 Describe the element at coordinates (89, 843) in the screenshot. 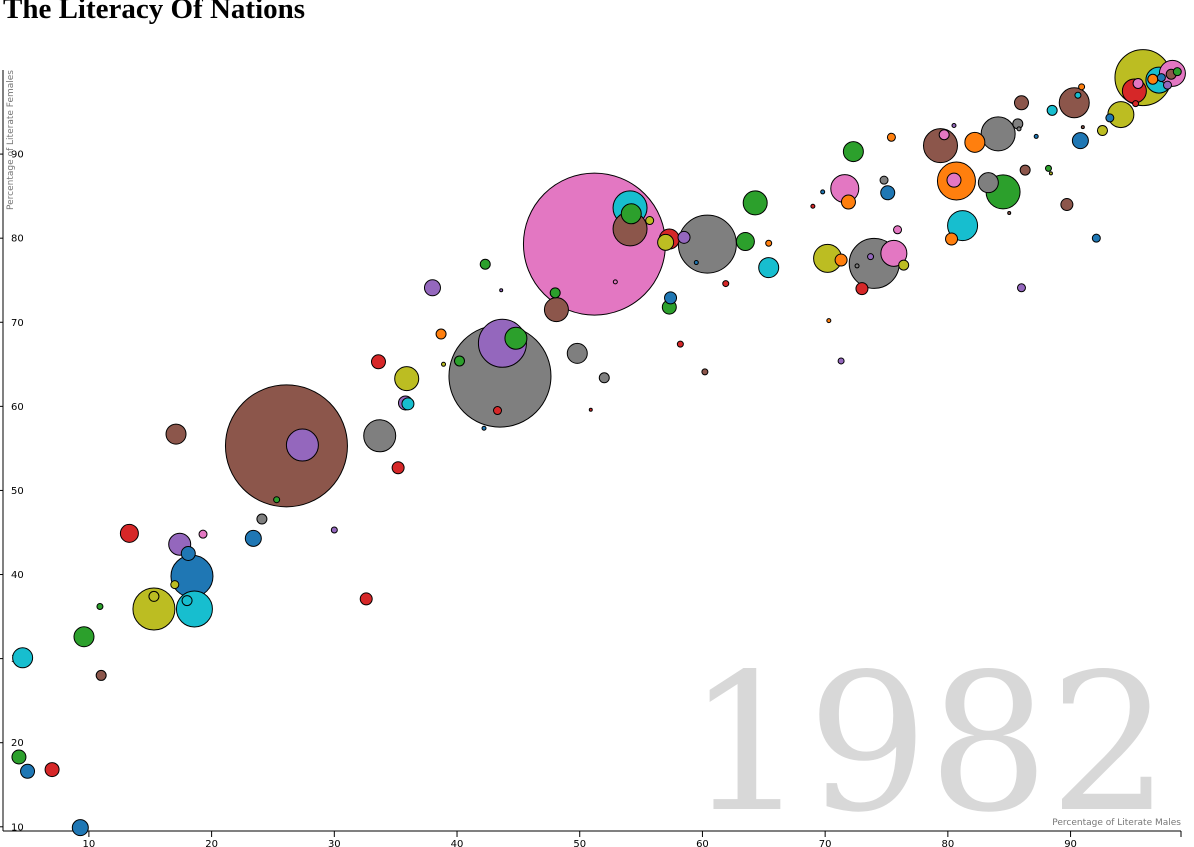

I see `x-tick-label: 10` at that location.